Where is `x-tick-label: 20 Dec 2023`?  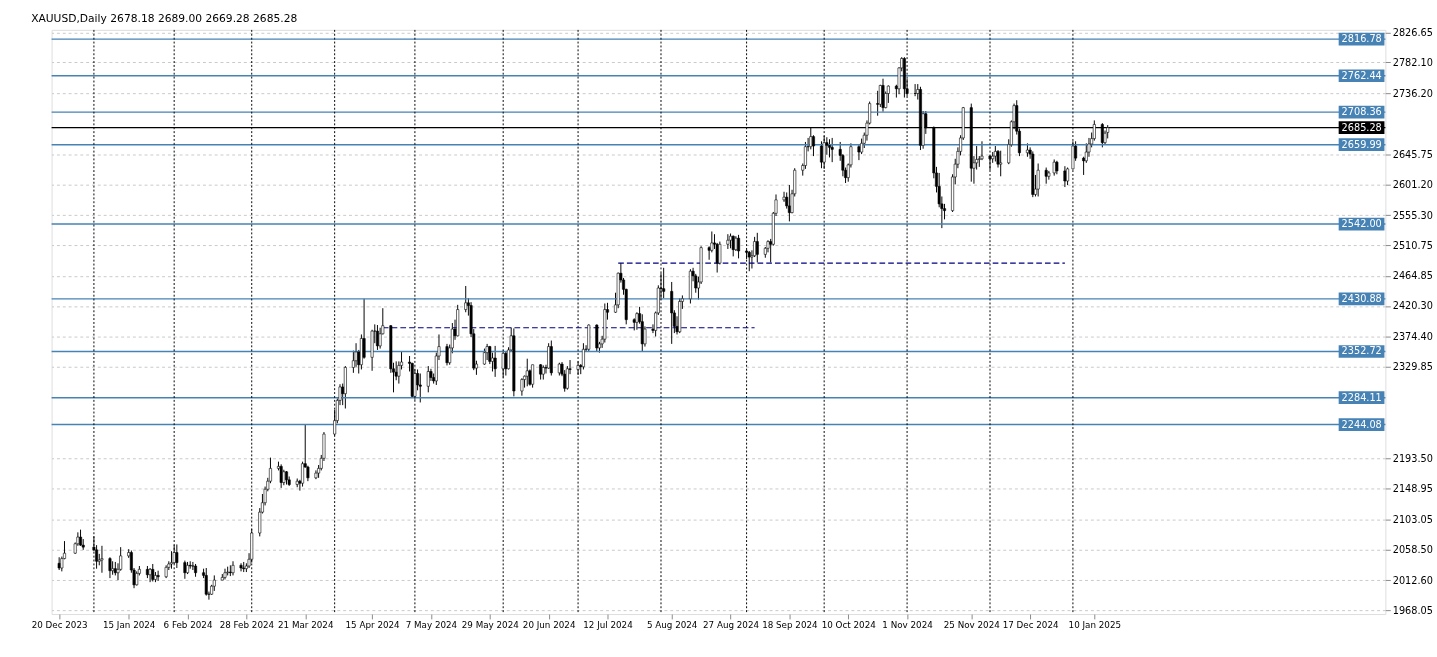 x-tick-label: 20 Dec 2023 is located at coordinates (59, 625).